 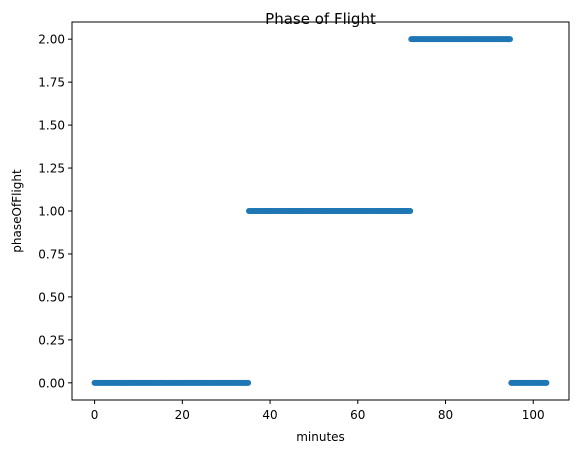 I want to click on x-tick-label: 0, so click(x=95, y=415).